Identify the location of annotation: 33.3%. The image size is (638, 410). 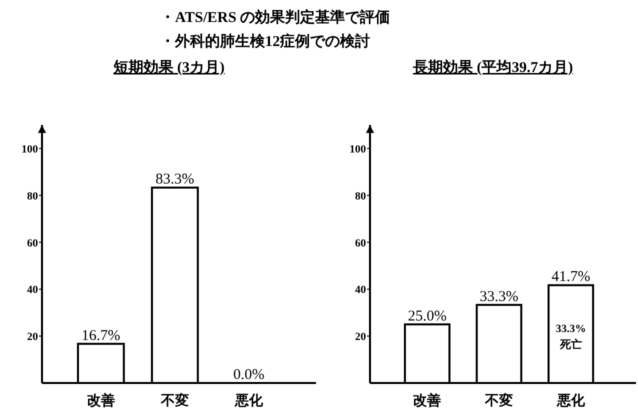
(571, 329).